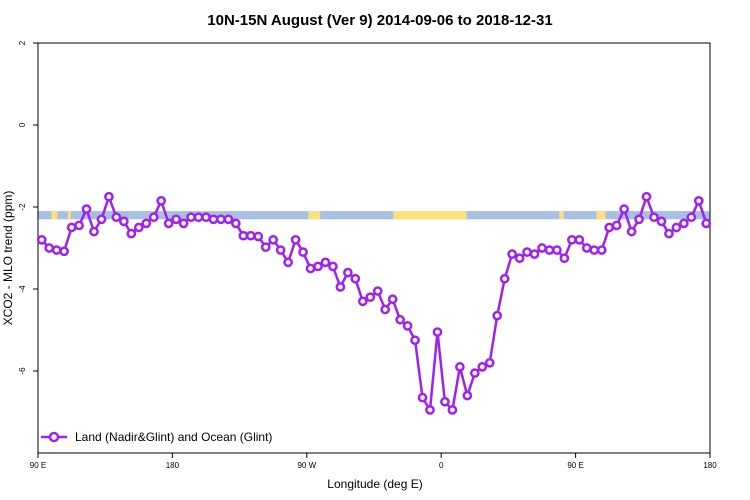 Image resolution: width=750 pixels, height=500 pixels. Describe the element at coordinates (22, 42) in the screenshot. I see `y-tick-label: 2` at that location.